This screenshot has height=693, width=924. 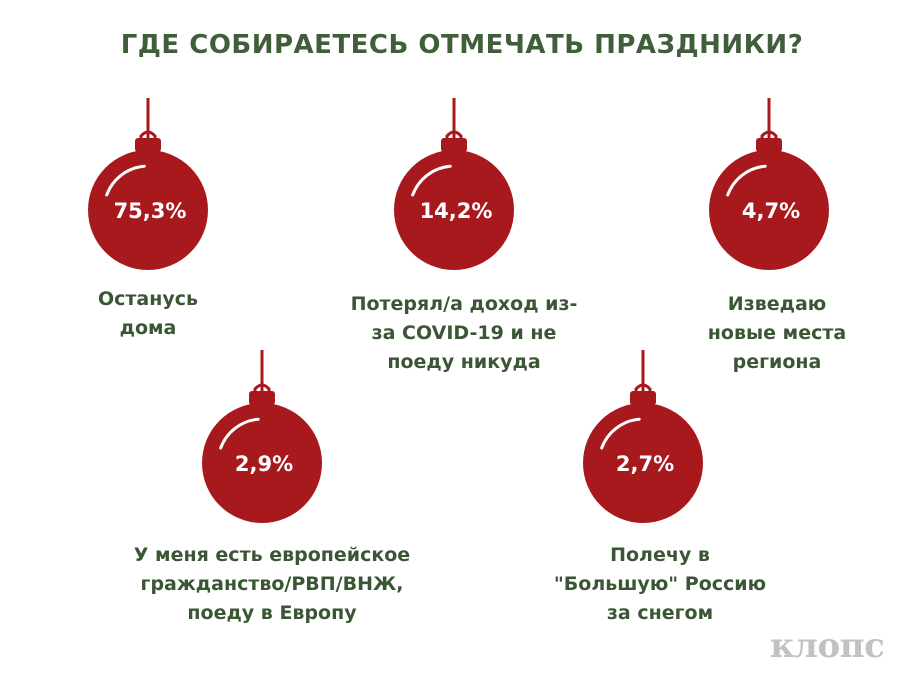 I want to click on category-label-line: Изведаю, so click(x=777, y=304).